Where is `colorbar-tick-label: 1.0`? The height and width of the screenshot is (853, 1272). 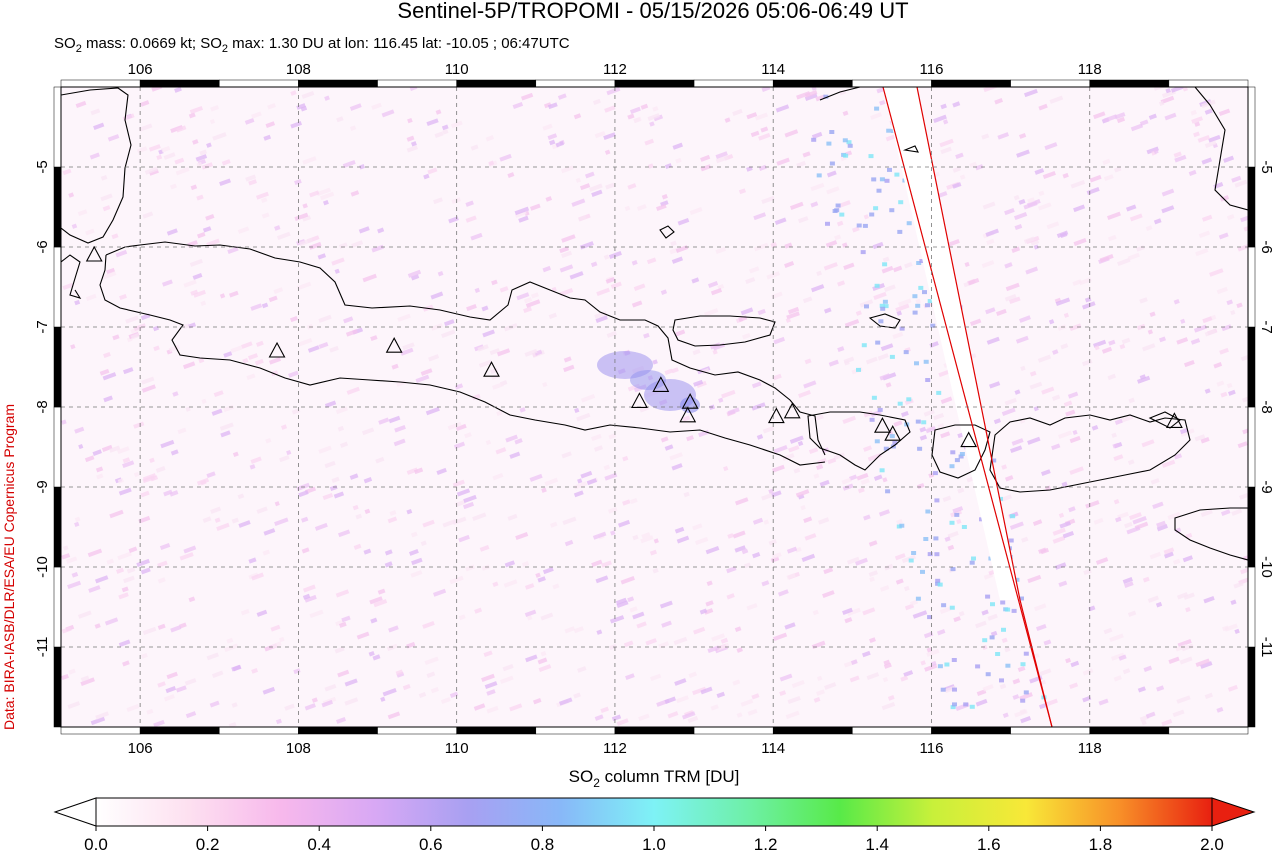 colorbar-tick-label: 1.0 is located at coordinates (654, 844).